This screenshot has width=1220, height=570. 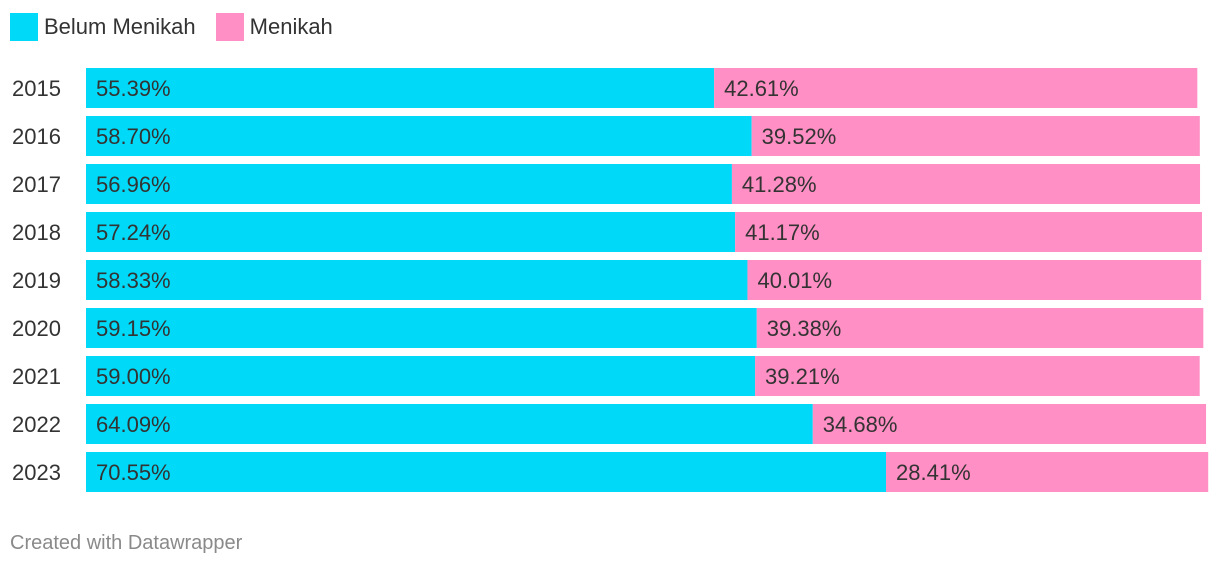 I want to click on data-label-belum-menikah-2019: 58.33%, so click(x=133, y=280).